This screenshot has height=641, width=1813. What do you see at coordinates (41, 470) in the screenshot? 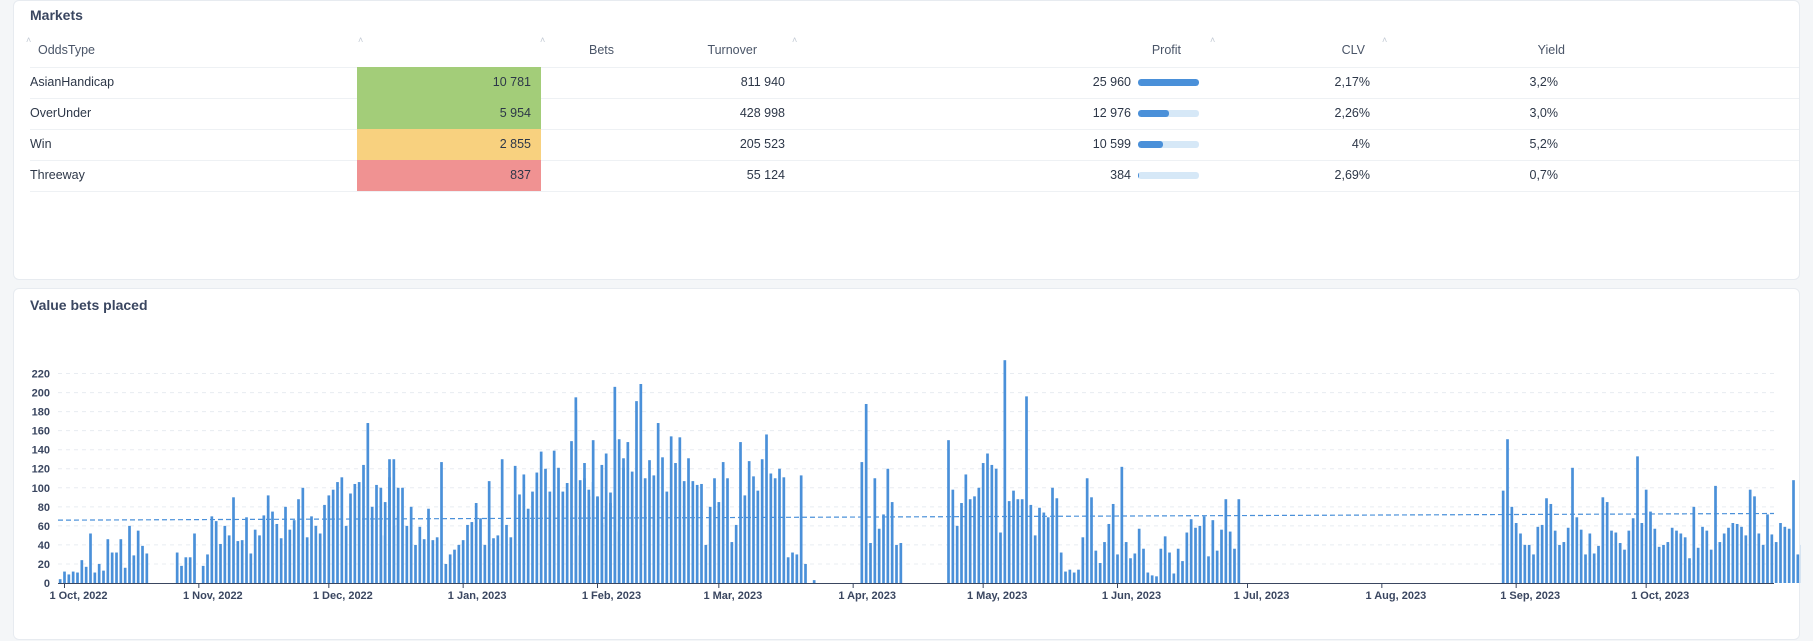
I see `y-tick-label: 120` at bounding box center [41, 470].